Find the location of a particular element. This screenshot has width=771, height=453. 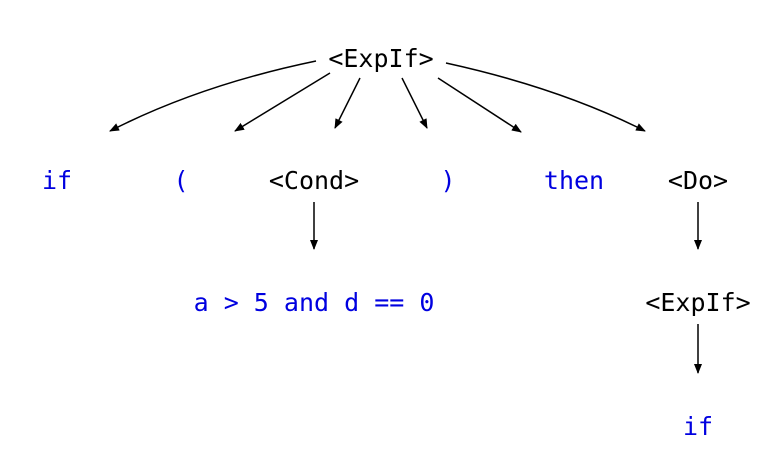

edge-root-to-rparen is located at coordinates (414, 103).